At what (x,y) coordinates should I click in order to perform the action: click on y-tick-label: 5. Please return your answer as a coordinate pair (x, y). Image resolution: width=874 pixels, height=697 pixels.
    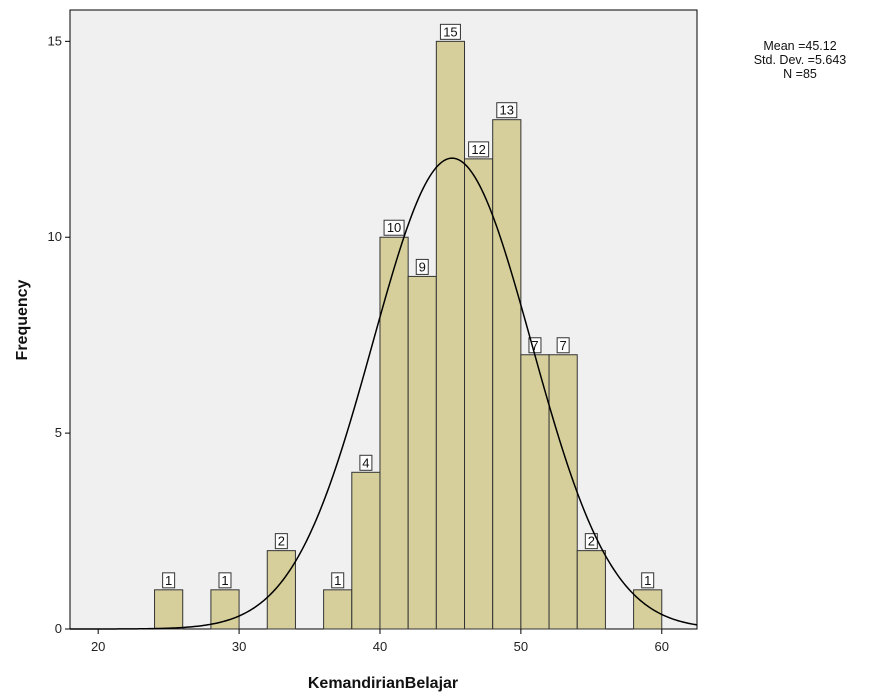
    Looking at the image, I should click on (58, 432).